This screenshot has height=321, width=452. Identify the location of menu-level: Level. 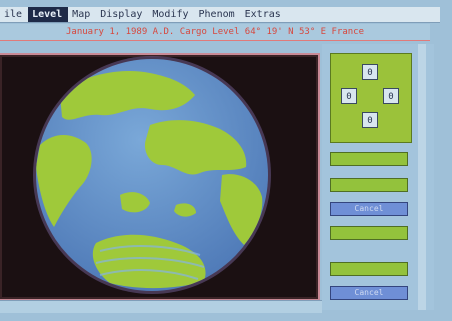
(48, 14).